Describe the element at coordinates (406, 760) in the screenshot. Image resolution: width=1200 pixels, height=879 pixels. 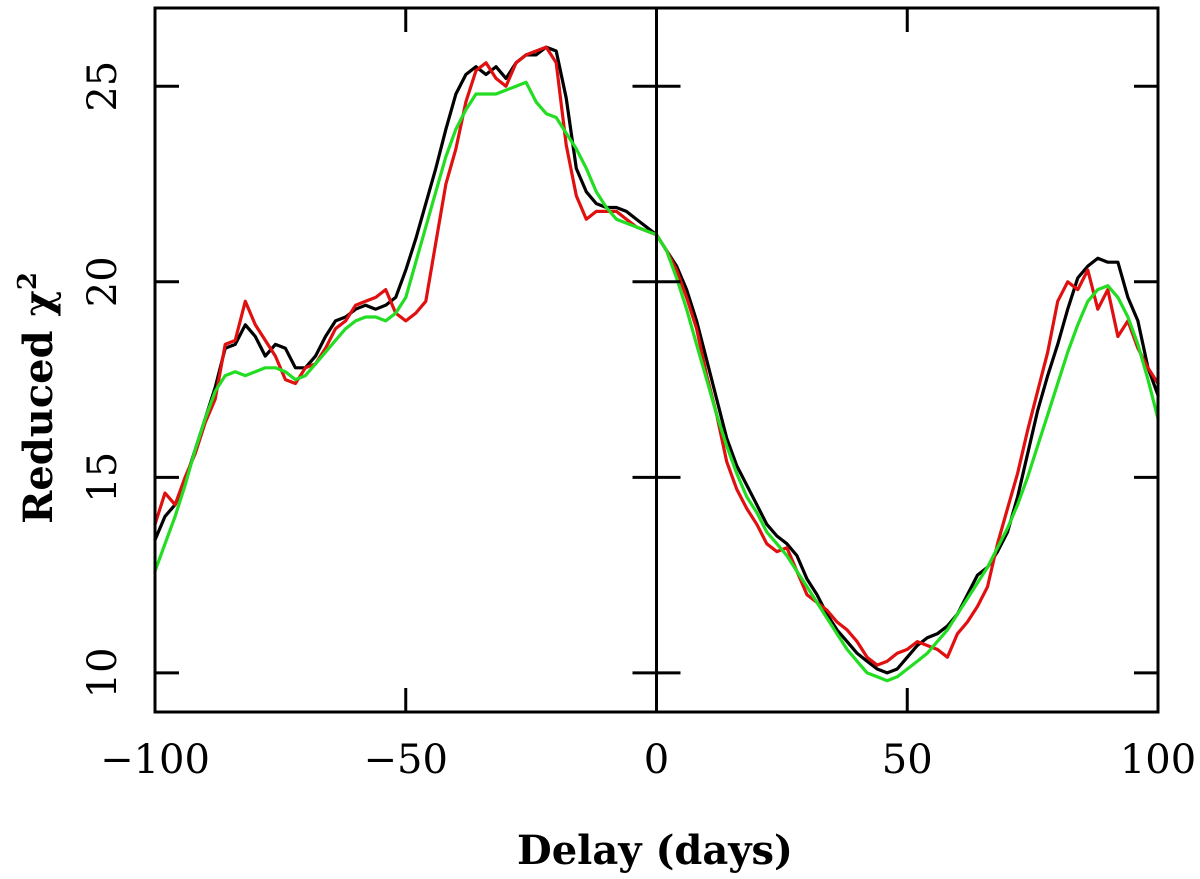
I see `x-tick-label: −50` at that location.